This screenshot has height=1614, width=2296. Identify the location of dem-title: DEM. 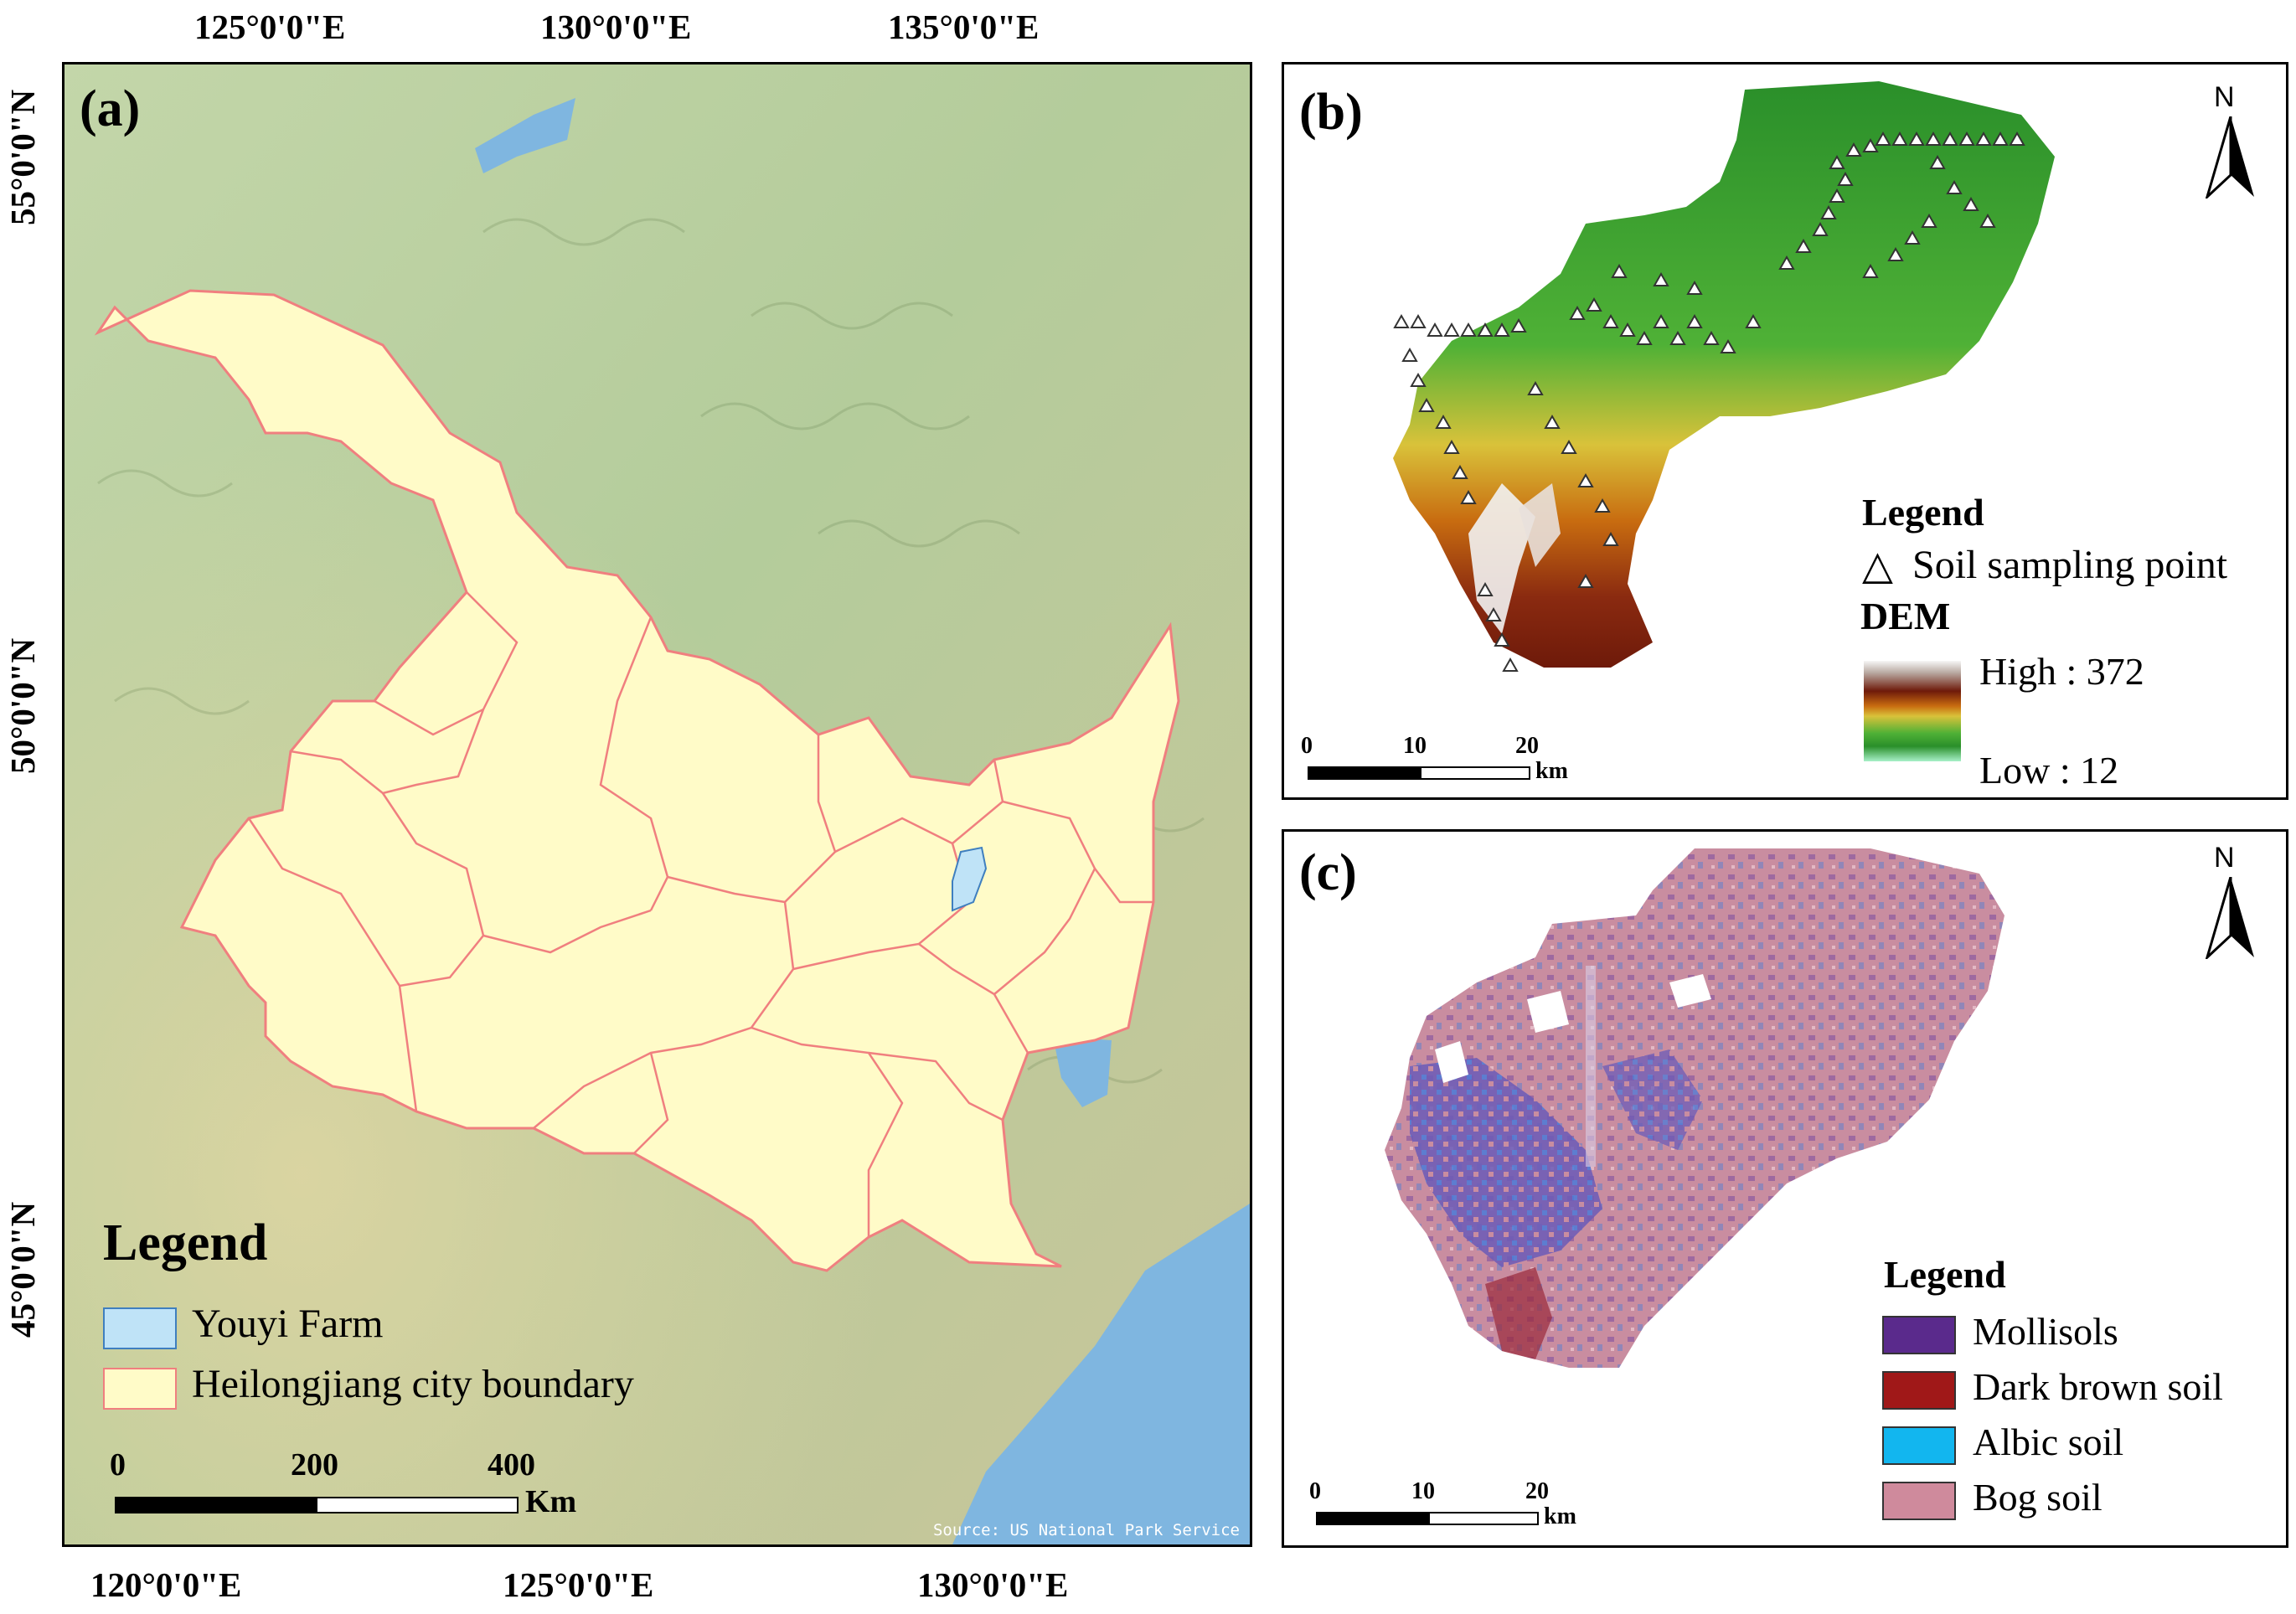
(1906, 616).